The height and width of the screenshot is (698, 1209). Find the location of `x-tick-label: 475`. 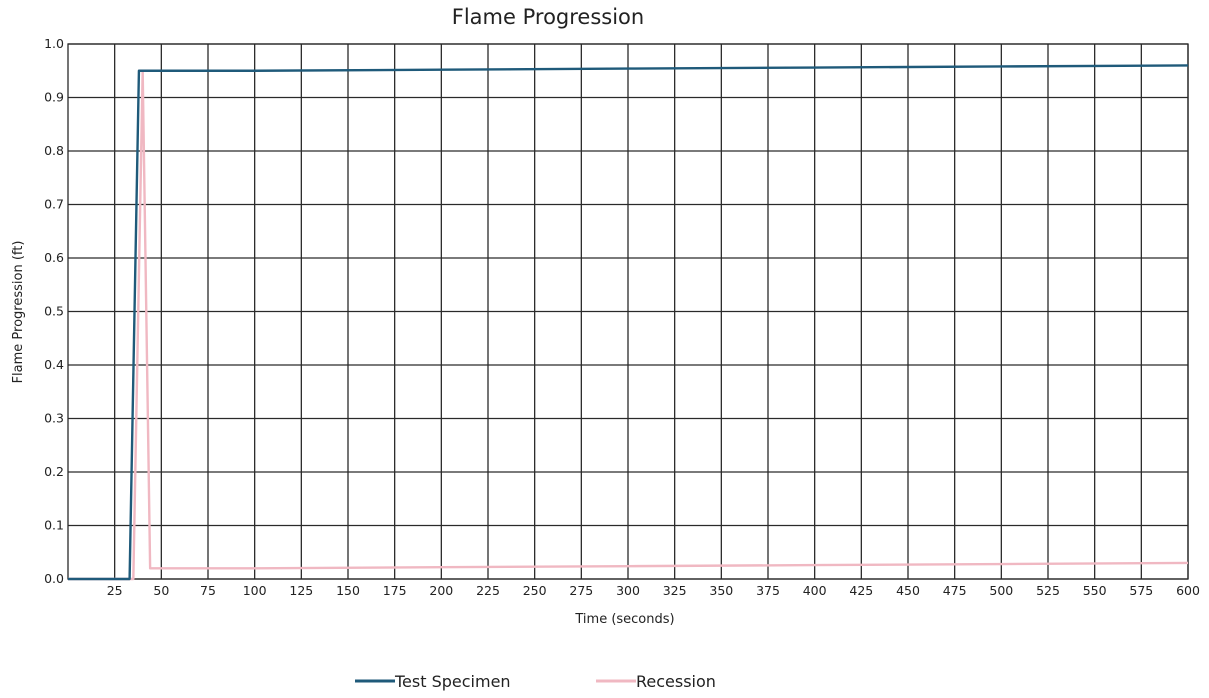

x-tick-label: 475 is located at coordinates (955, 590).